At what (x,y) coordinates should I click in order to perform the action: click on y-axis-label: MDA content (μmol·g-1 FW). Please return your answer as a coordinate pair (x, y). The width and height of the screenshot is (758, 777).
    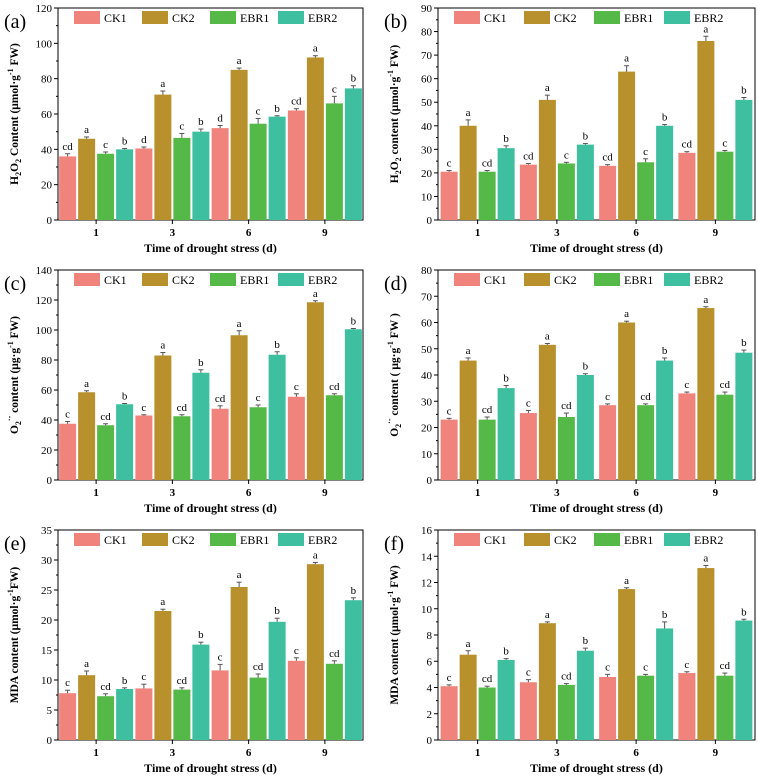
    Looking at the image, I should click on (393, 635).